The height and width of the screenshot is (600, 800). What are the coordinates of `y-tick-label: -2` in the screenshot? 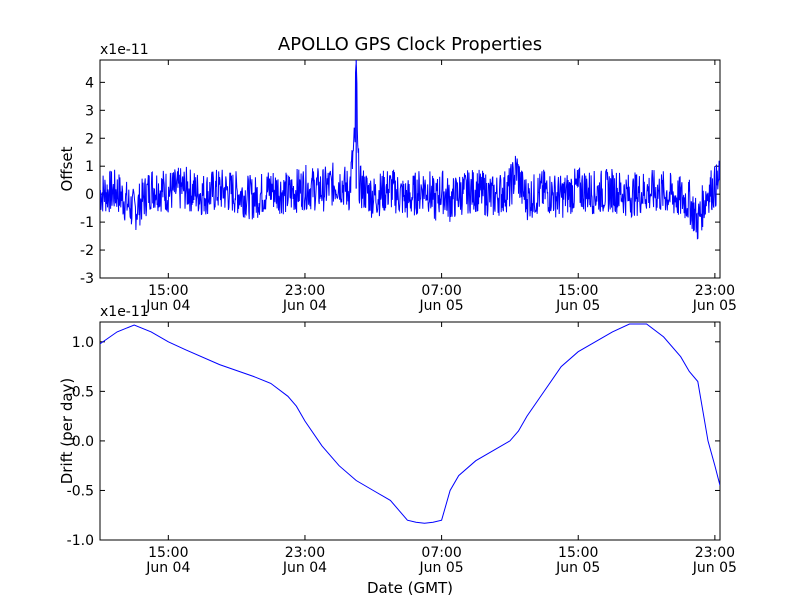 It's located at (87, 251).